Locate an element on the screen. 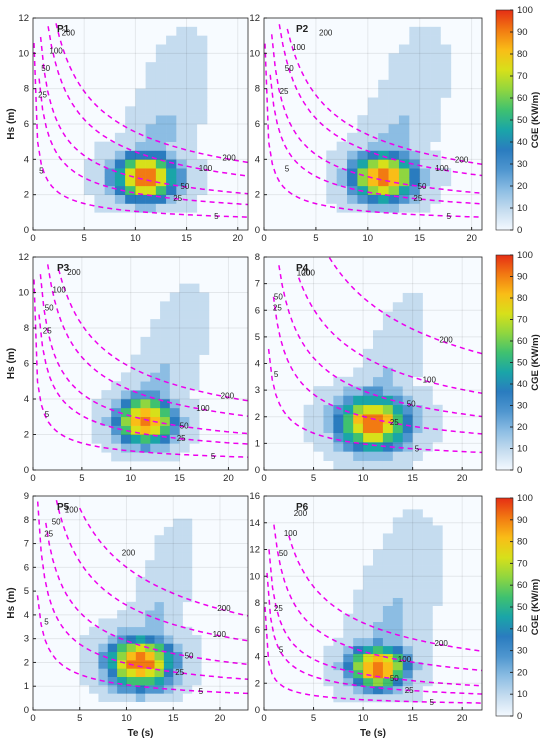 The image size is (550, 751). colorbar-tick-label: 70 is located at coordinates (522, 76).